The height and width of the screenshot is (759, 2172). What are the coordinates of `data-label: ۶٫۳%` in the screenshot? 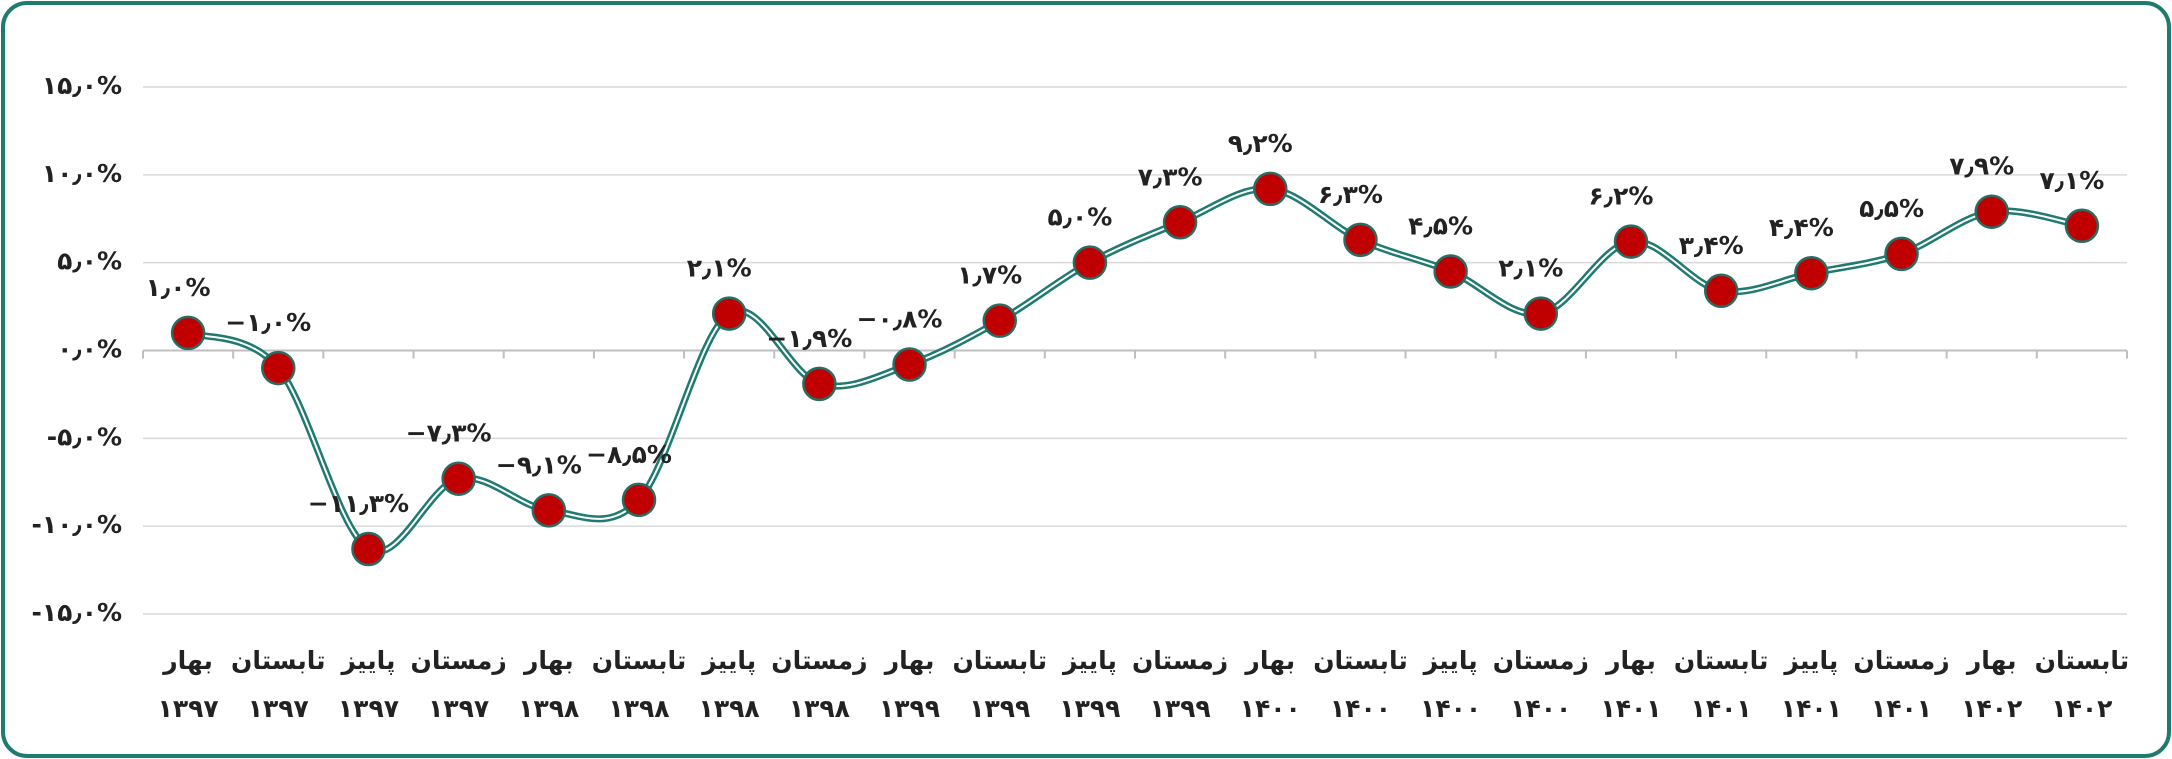 It's located at (1350, 194).